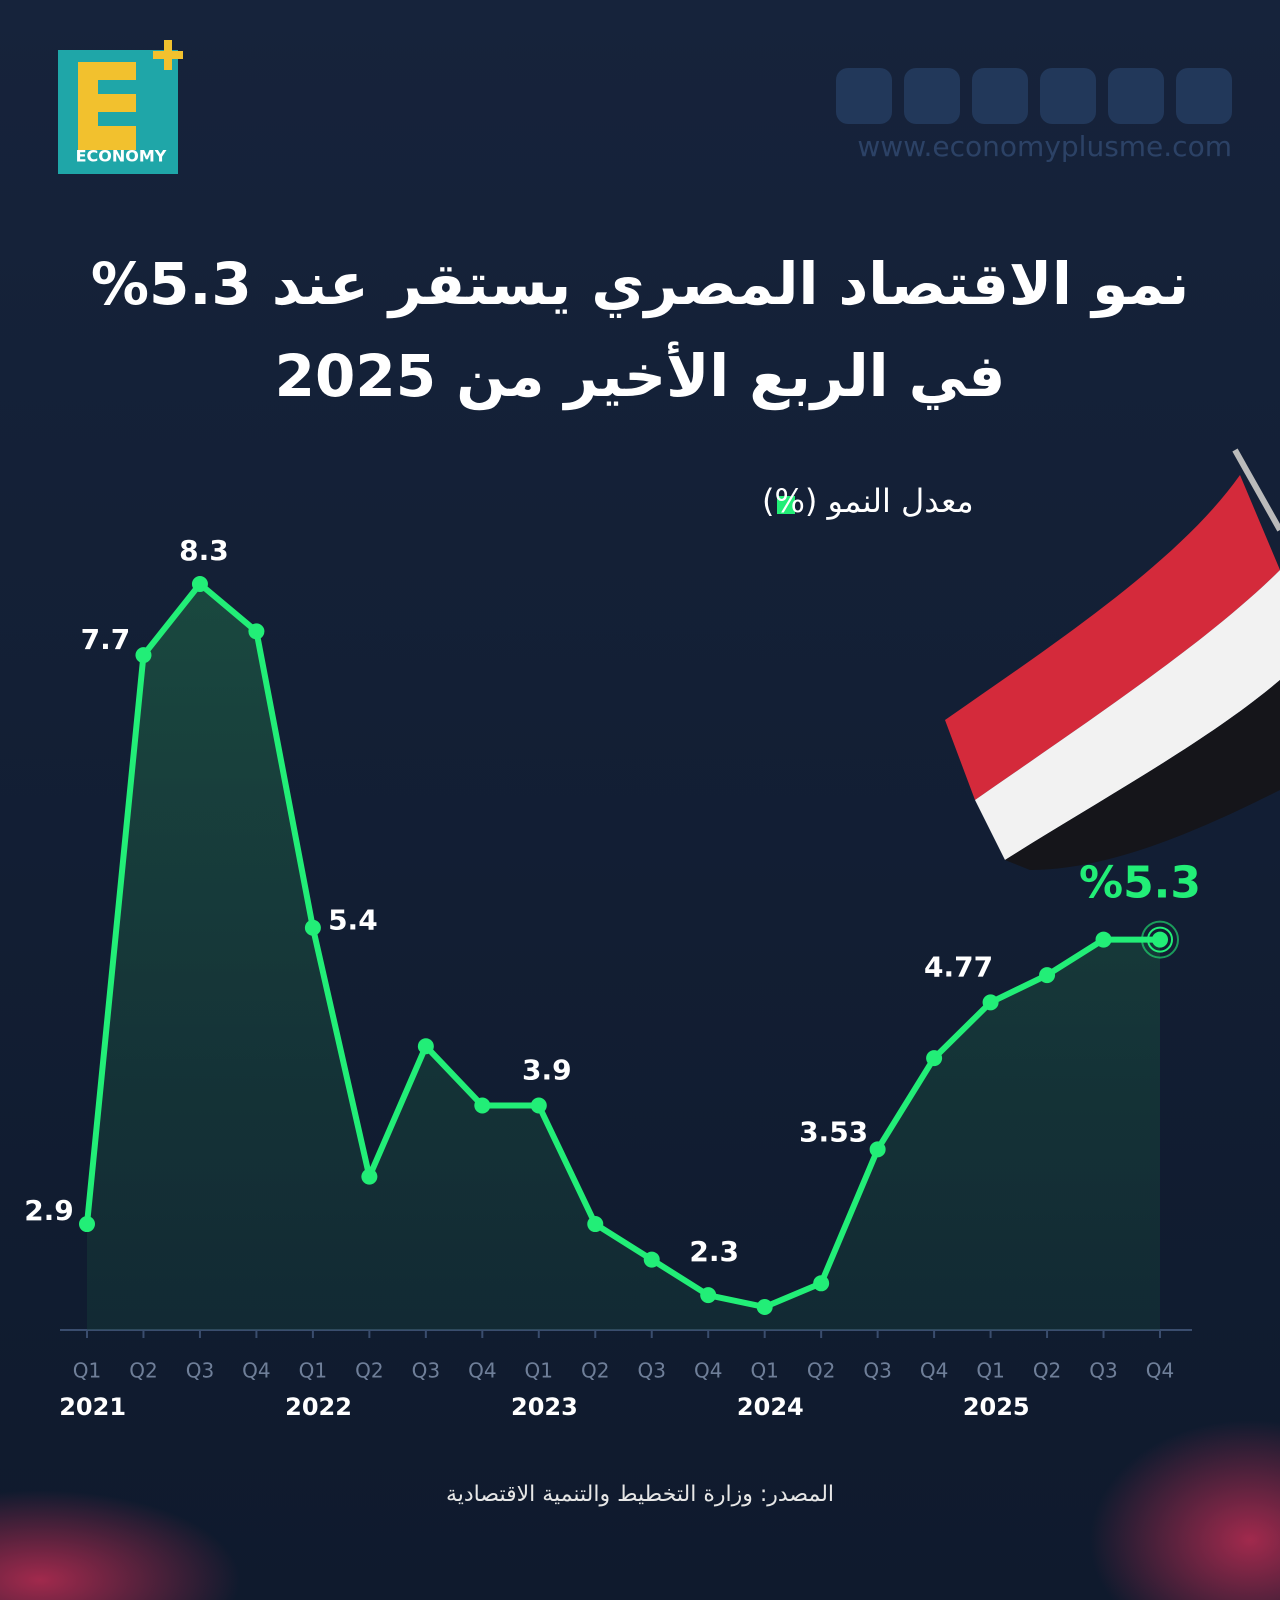 This screenshot has width=1280, height=1600. Describe the element at coordinates (121, 156) in the screenshot. I see `logo-text: ECONOMY` at that location.